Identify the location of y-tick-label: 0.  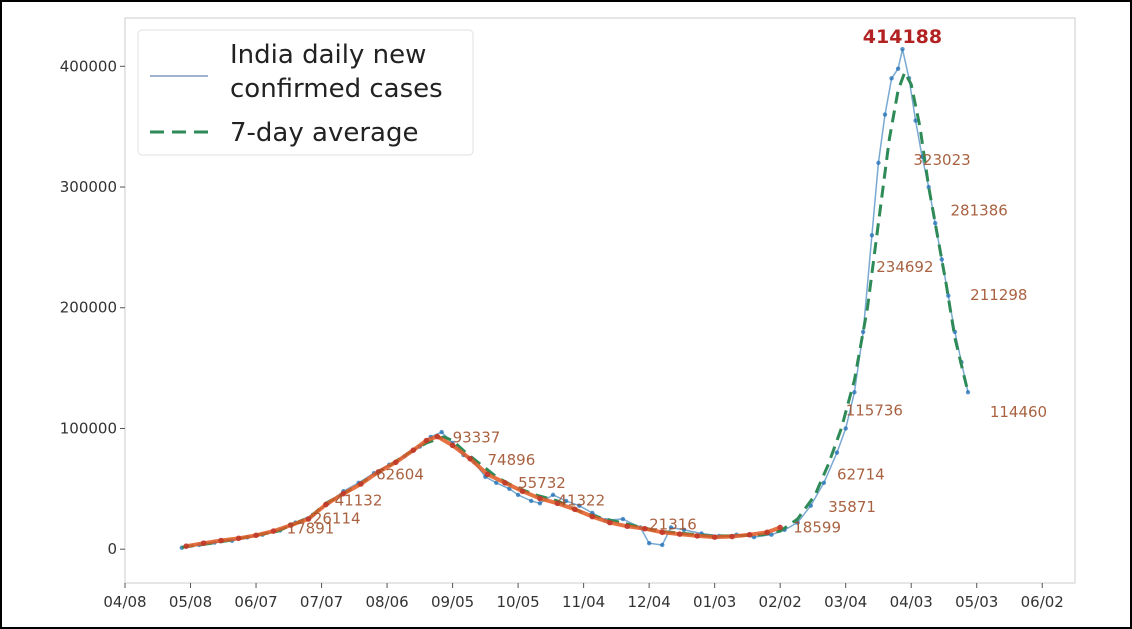
(112, 549).